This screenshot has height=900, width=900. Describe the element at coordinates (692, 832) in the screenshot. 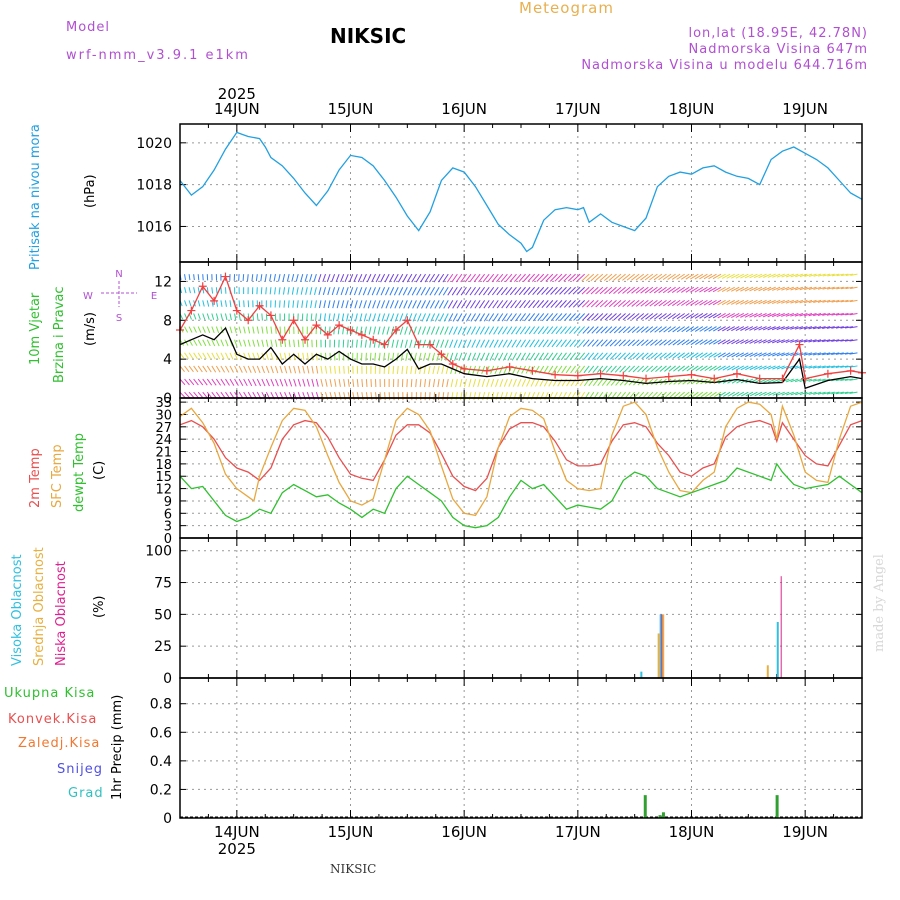

I see `bottom-day-label: 18JUN` at that location.